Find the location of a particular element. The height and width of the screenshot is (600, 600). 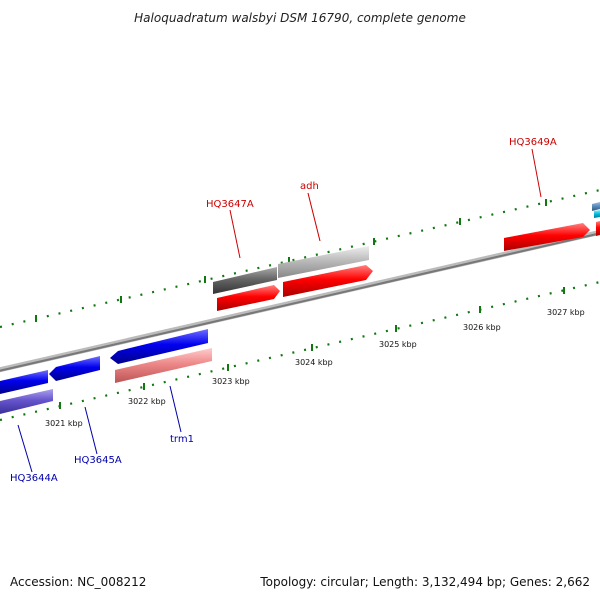

gene-hq3645a-cds-arrow is located at coordinates (74, 368).